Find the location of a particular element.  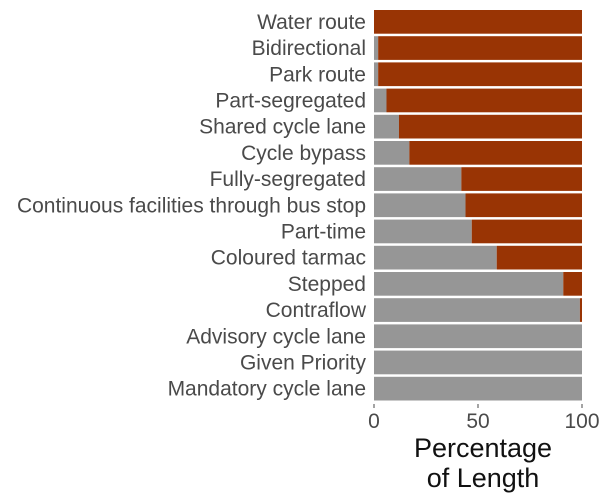

category-label: Given Priority is located at coordinates (303, 362).